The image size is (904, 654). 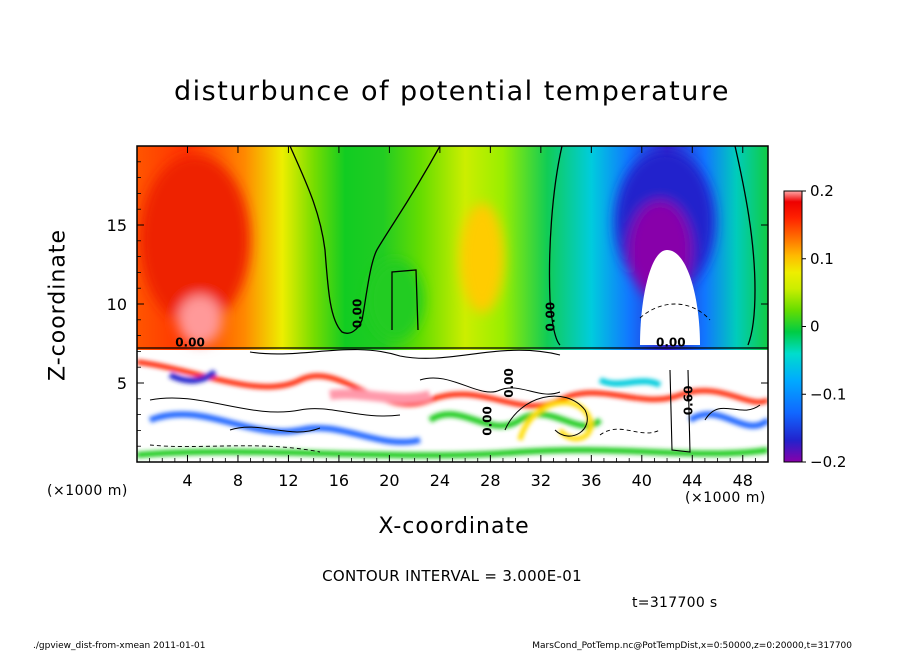 What do you see at coordinates (454, 526) in the screenshot?
I see `x-axis-label: X-coordinate` at bounding box center [454, 526].